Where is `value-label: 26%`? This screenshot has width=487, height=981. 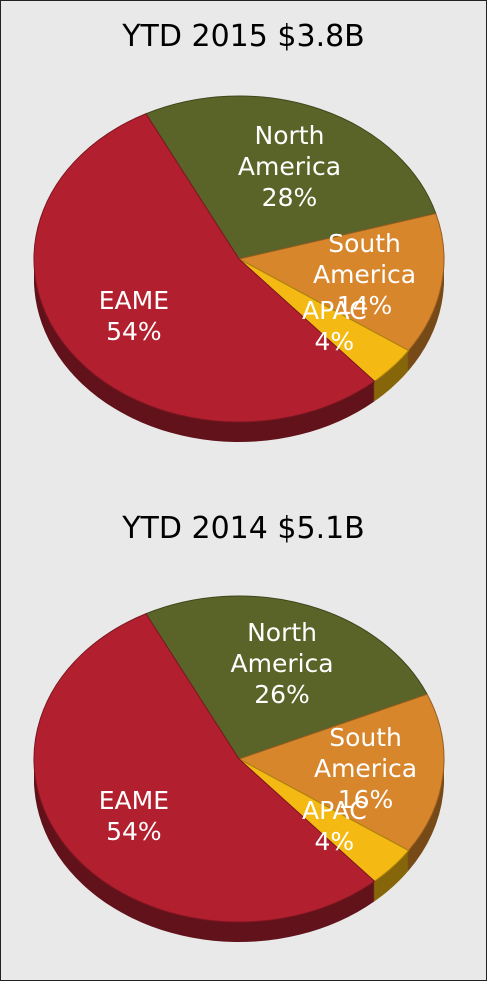 value-label: 26% is located at coordinates (282, 695).